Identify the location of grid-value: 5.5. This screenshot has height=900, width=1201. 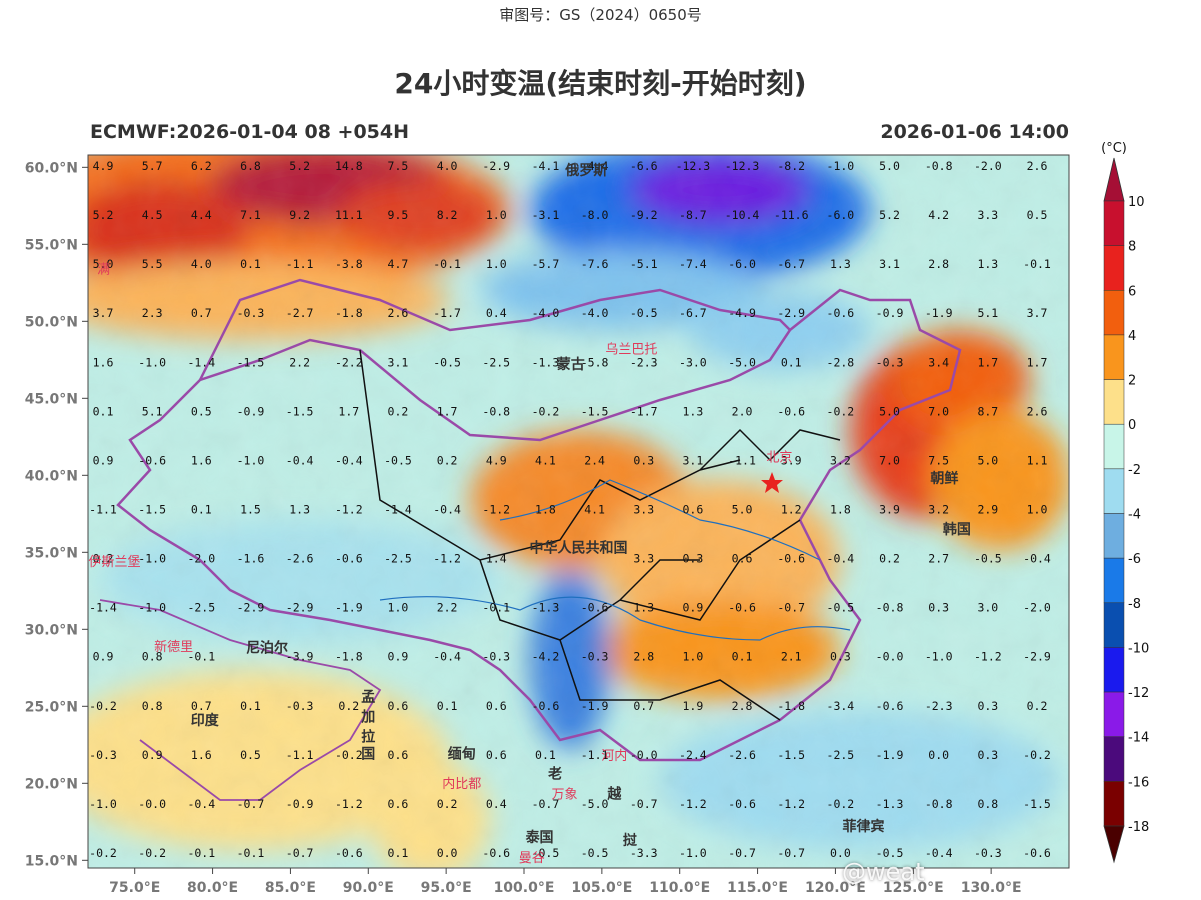
(152, 264).